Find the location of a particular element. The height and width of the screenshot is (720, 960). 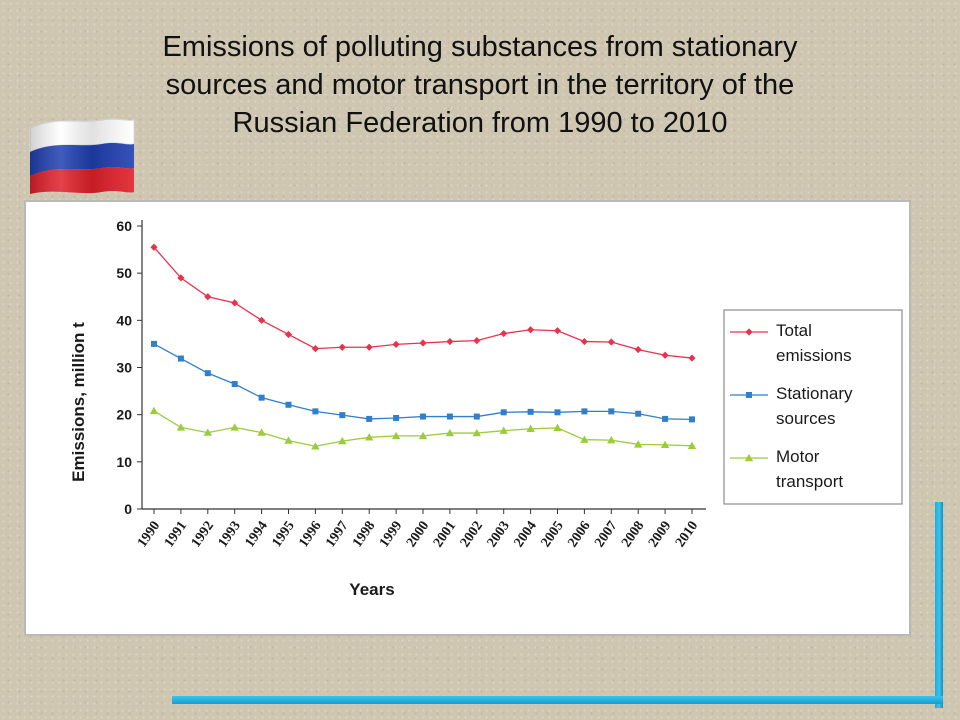

series-stationary-sources is located at coordinates (423, 381).